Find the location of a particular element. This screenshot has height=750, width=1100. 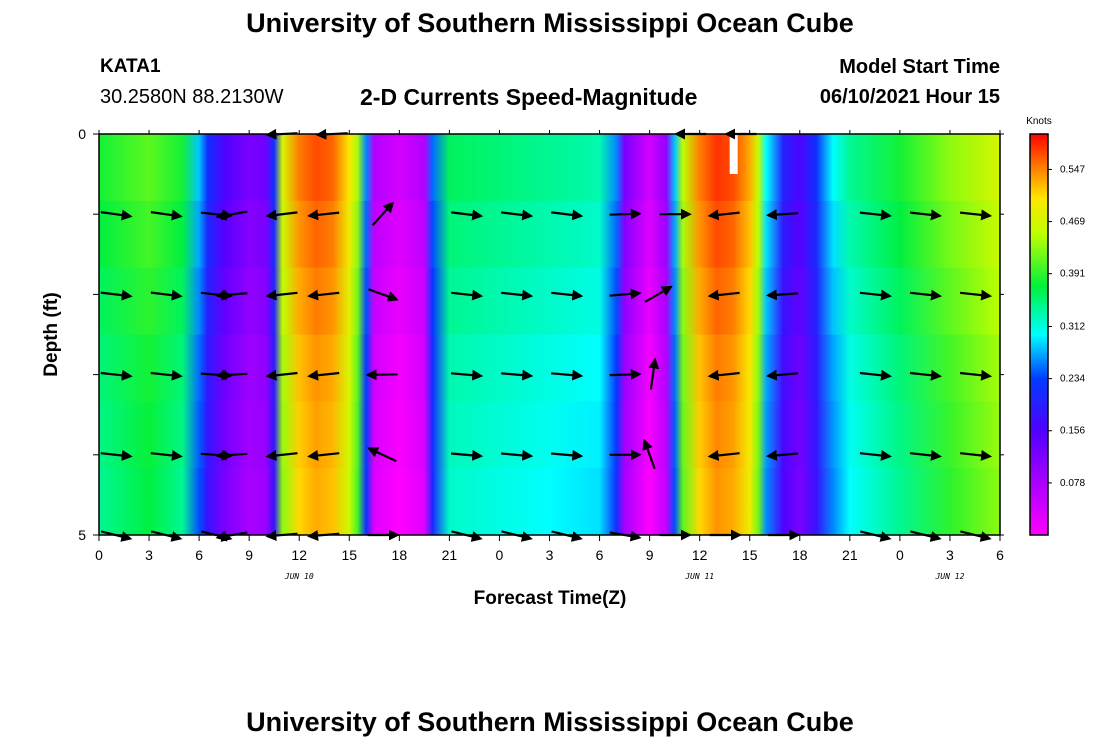

colorbar-label: 0.078 is located at coordinates (1072, 483).